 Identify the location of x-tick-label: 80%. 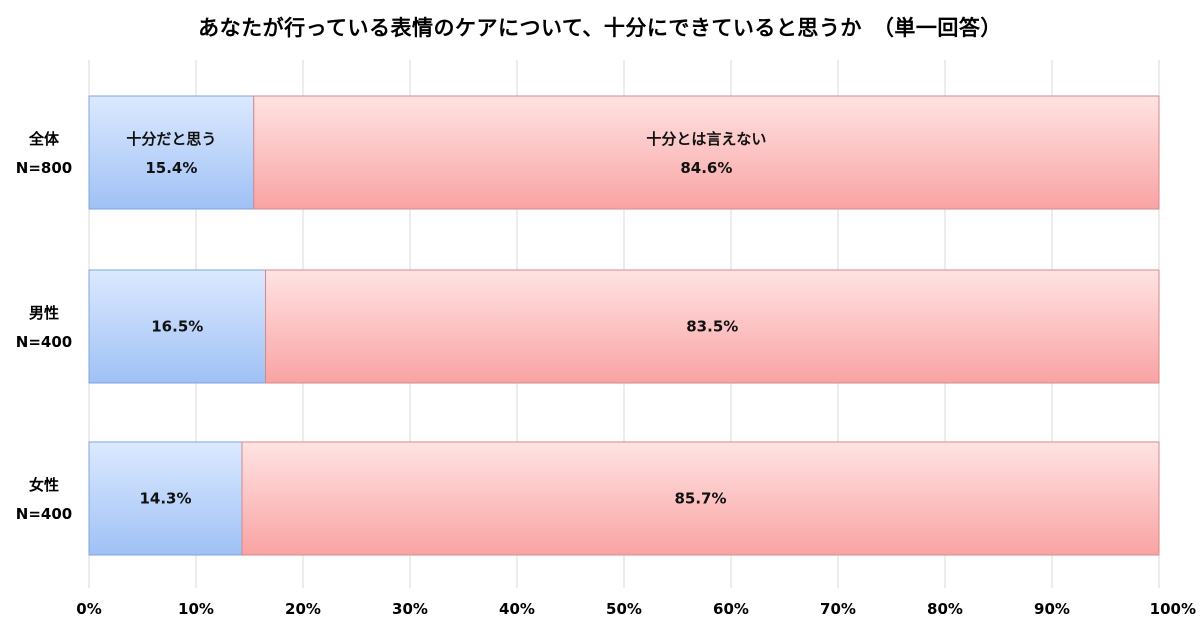
(945, 609).